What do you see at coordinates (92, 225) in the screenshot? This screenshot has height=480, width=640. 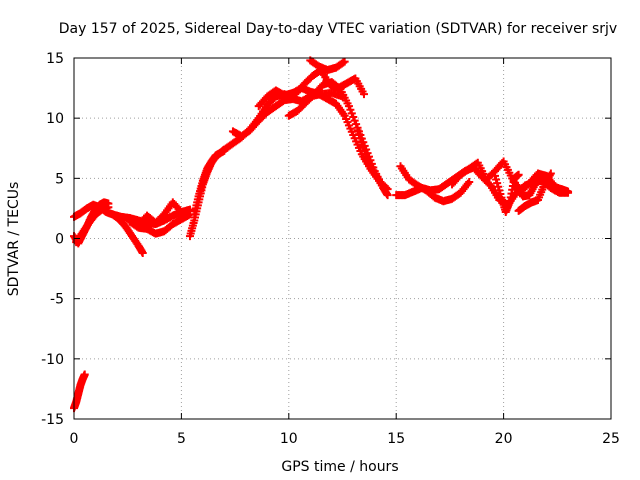 I see `series-arc-d` at bounding box center [92, 225].